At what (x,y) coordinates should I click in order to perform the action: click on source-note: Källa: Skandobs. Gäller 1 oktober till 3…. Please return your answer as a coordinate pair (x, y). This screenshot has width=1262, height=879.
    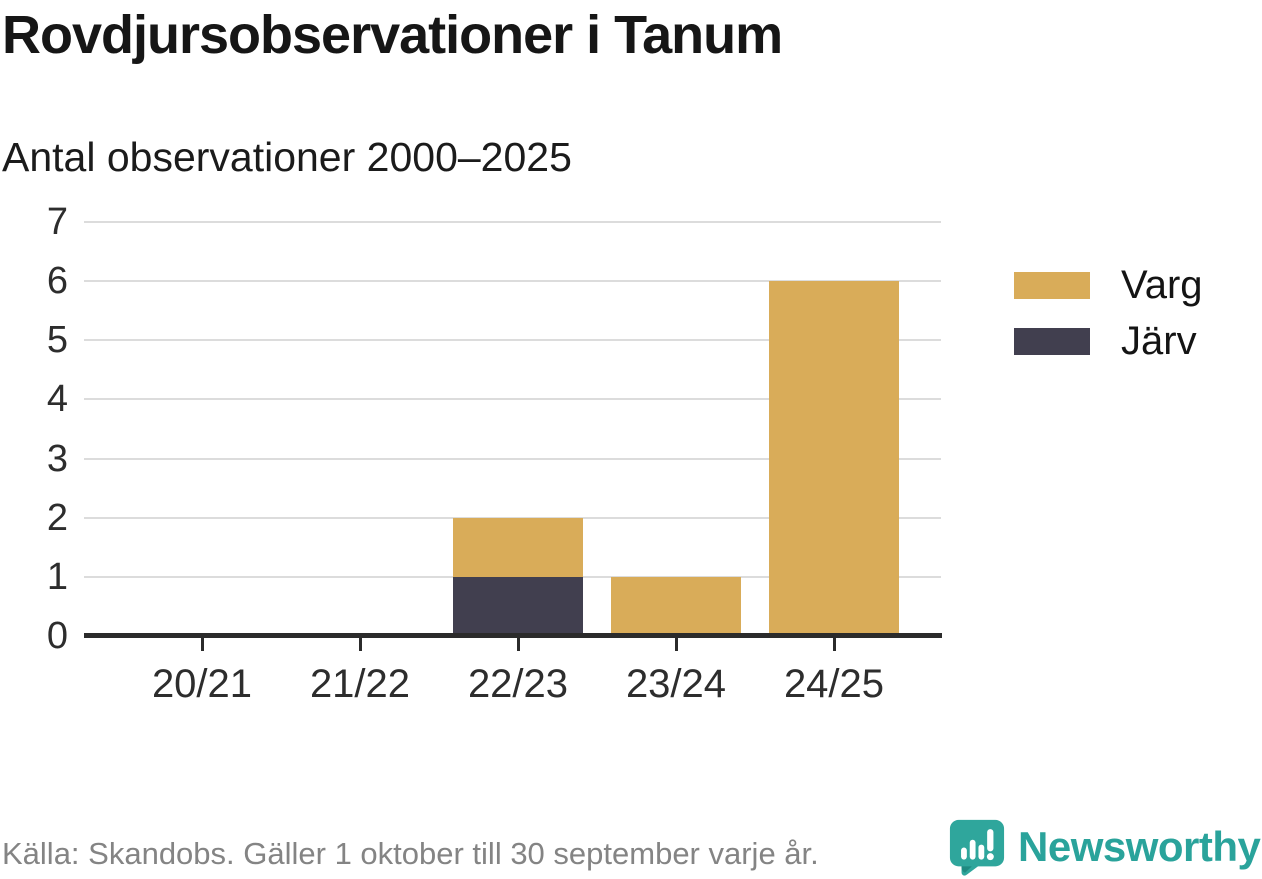
    Looking at the image, I should click on (410, 853).